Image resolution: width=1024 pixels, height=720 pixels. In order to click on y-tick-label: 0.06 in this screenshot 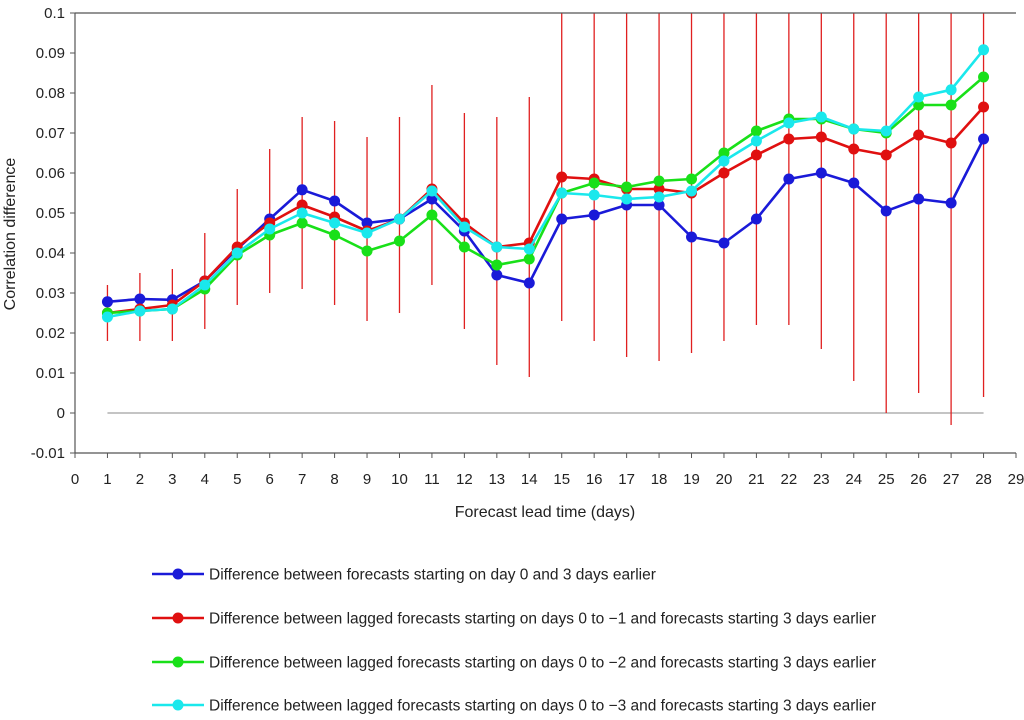, I will do `click(50, 173)`.